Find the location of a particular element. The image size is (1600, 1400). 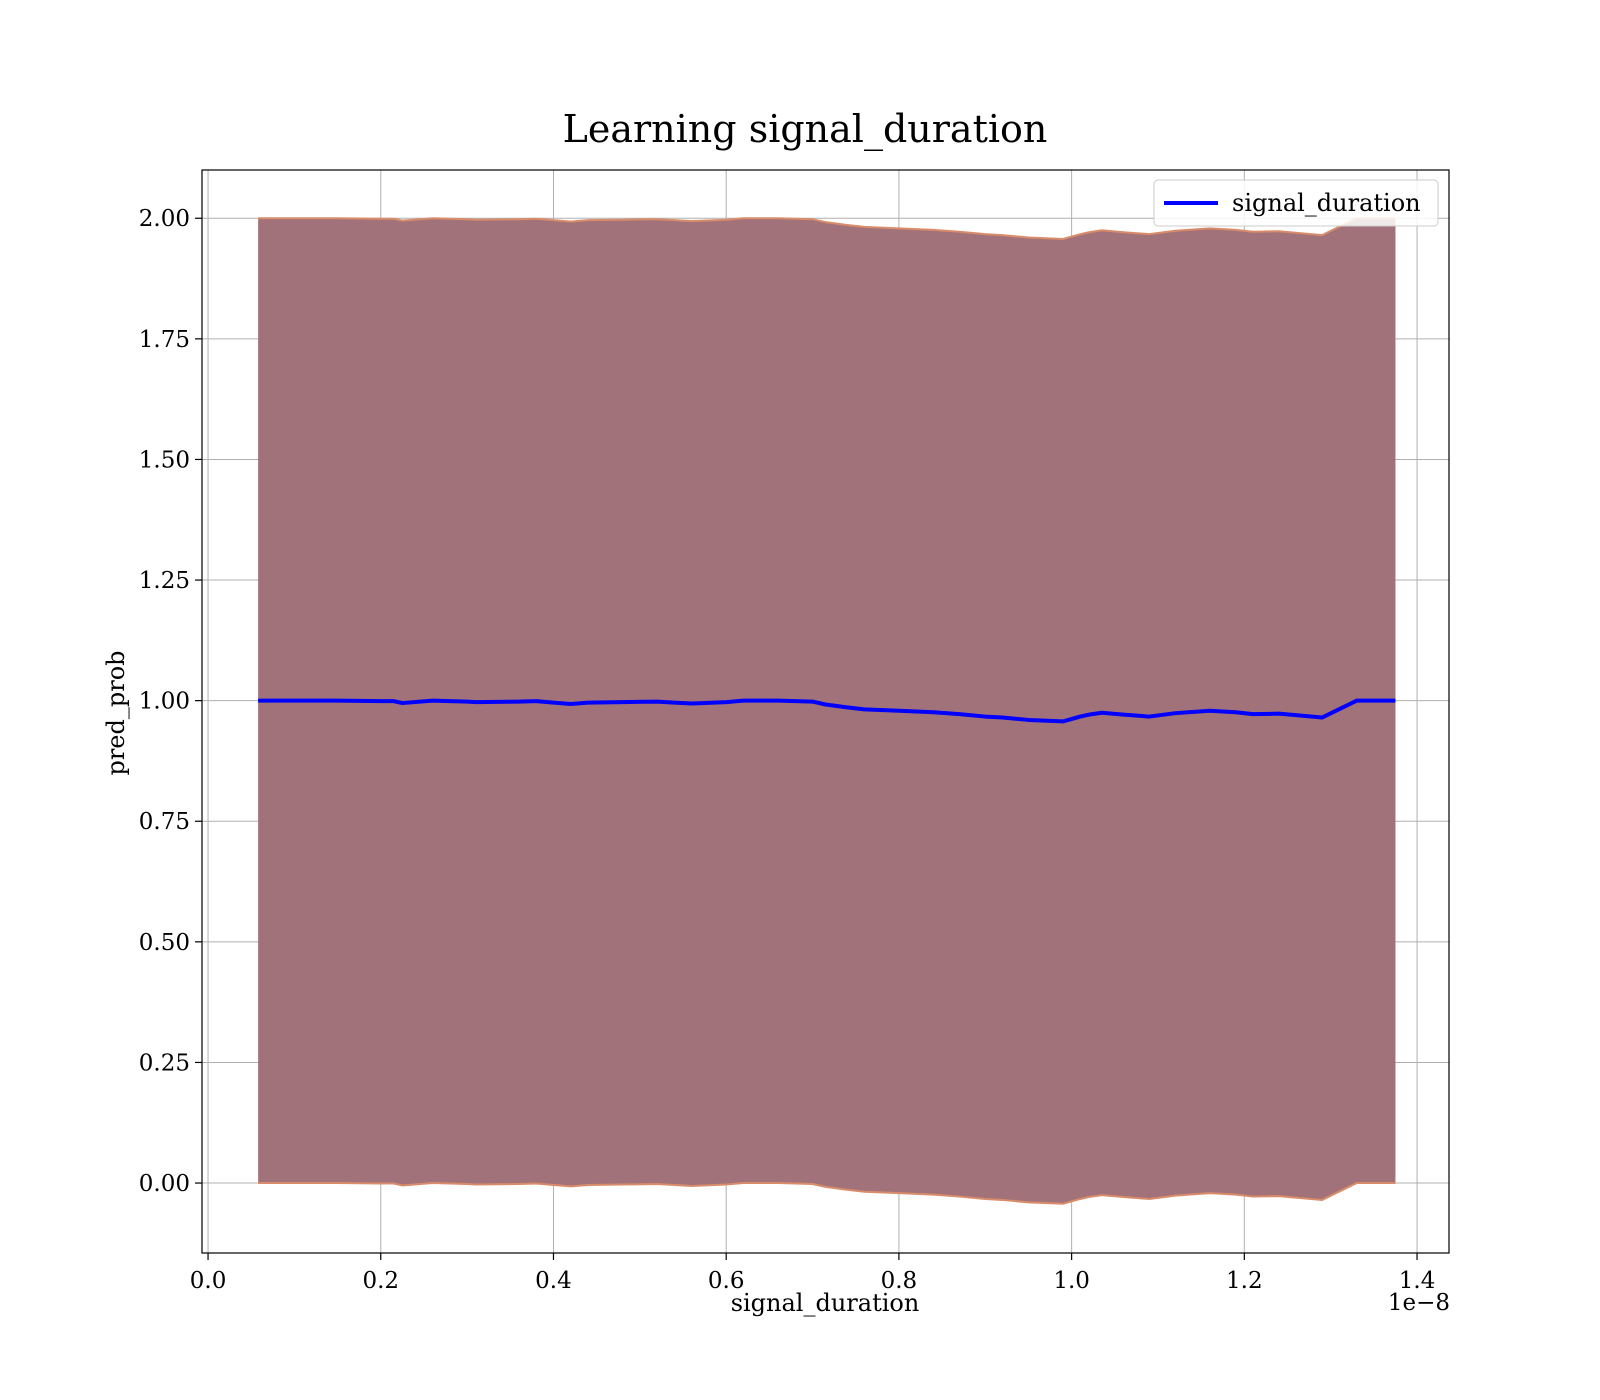

x-tick-label: 0.2 is located at coordinates (380, 1281).